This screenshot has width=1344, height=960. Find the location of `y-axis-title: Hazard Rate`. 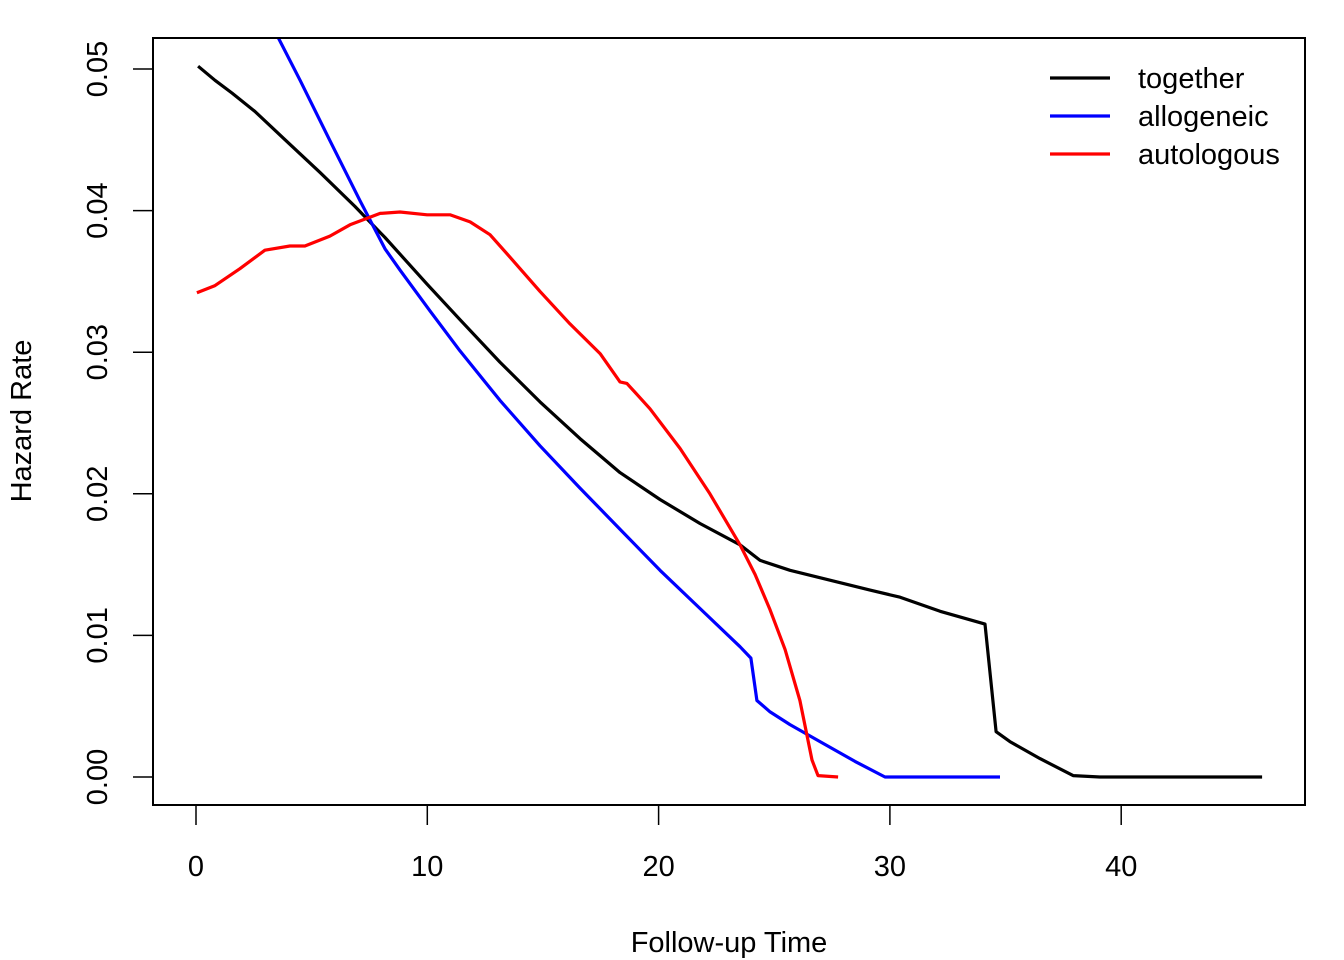

y-axis-title: Hazard Rate is located at coordinates (22, 421).